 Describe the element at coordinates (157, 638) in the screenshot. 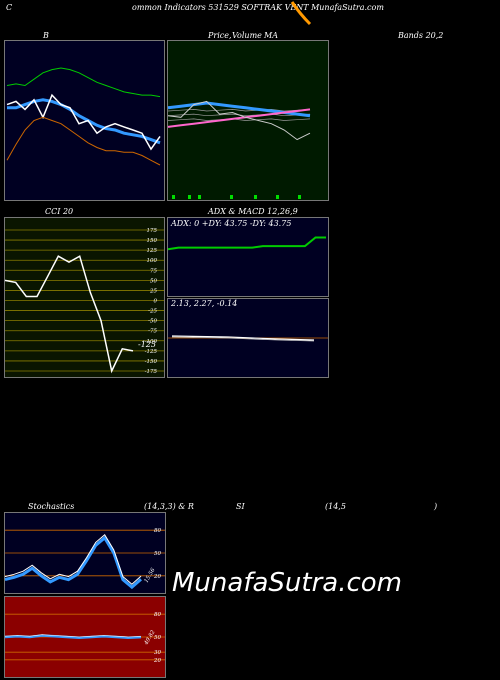

I see `rsi-tick-label: 50` at that location.